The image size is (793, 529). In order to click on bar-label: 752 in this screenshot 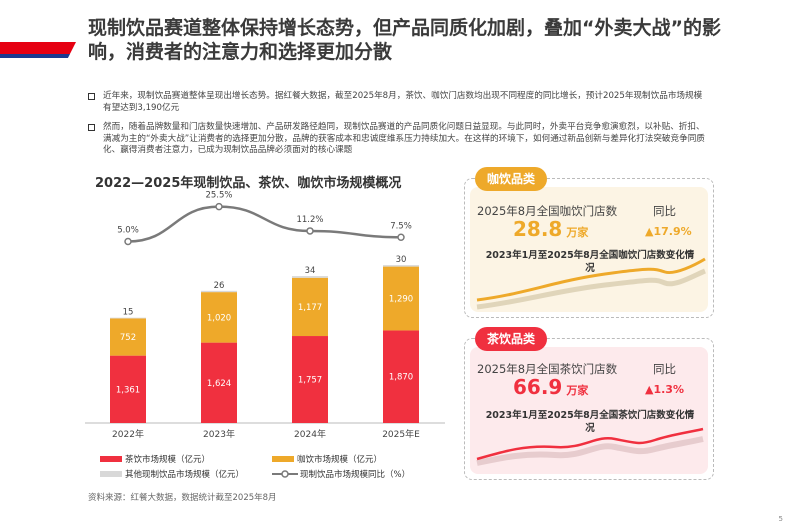, I will do `click(128, 338)`.